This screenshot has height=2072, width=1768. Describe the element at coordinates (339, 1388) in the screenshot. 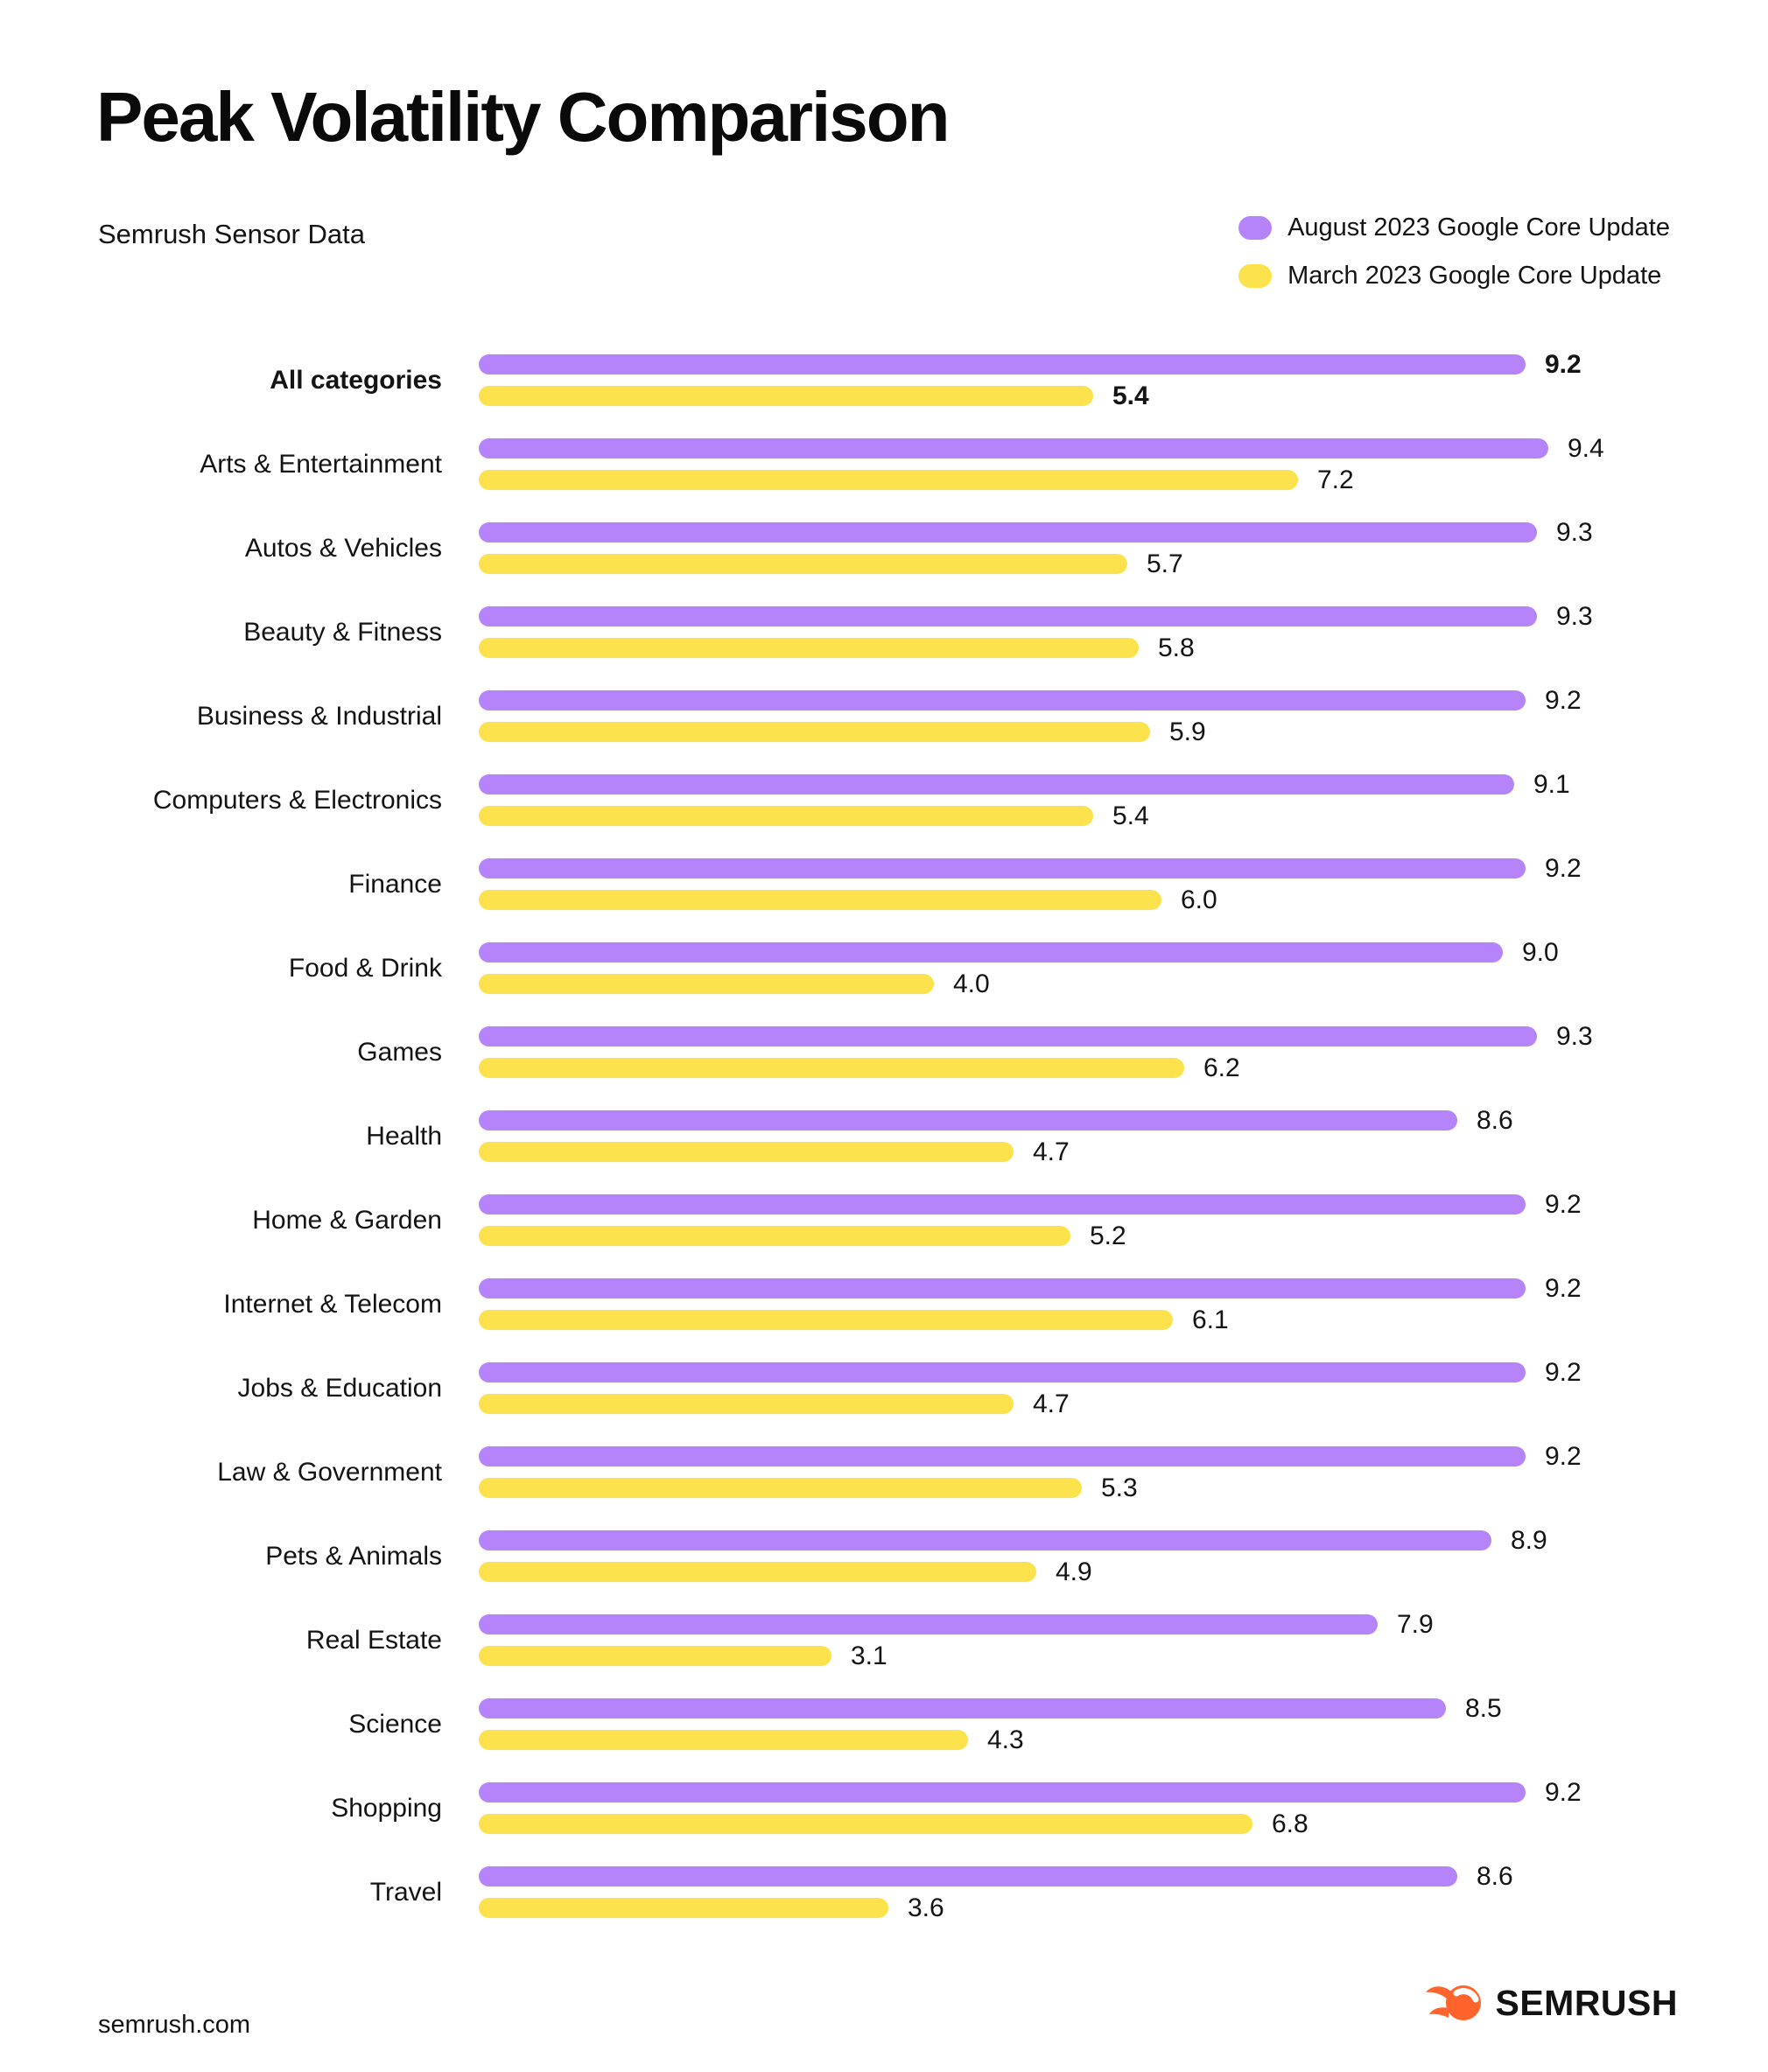

I see `category-label: Jobs & Education` at that location.